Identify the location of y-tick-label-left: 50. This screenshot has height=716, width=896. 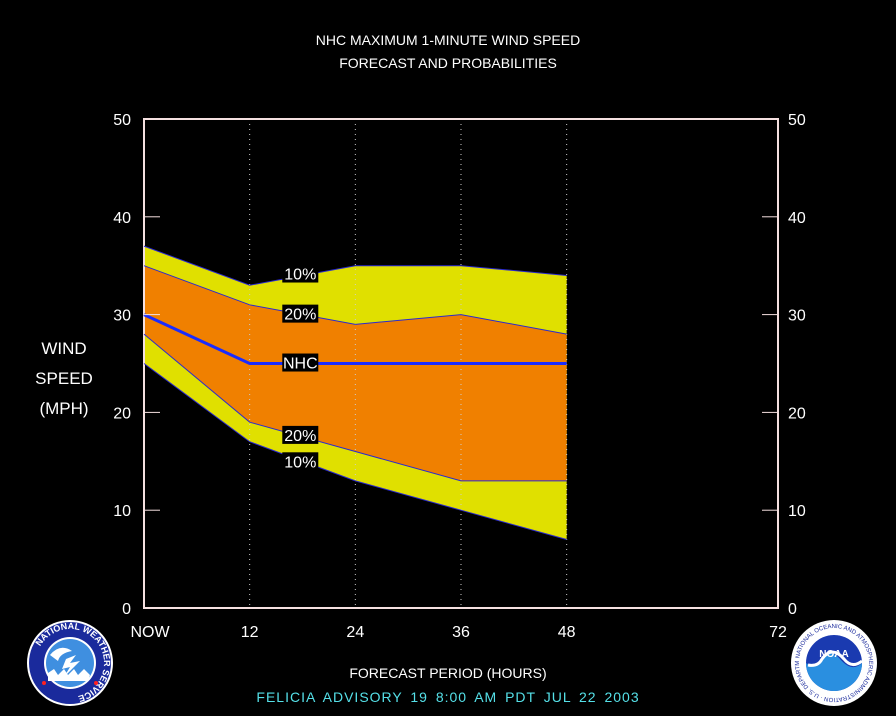
(122, 120).